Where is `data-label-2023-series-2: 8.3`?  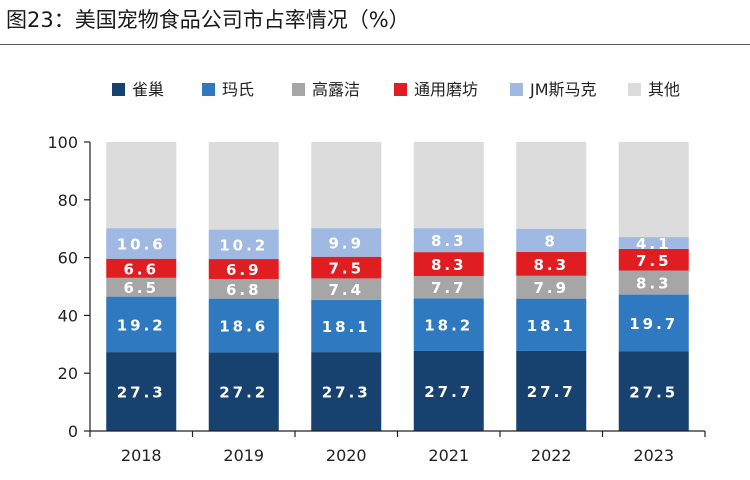 data-label-2023-series-2: 8.3 is located at coordinates (654, 284).